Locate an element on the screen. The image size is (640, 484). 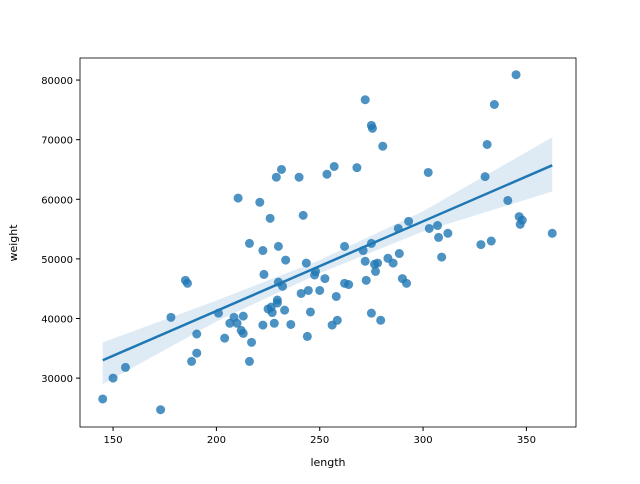
y-tick-label: 80000 is located at coordinates (57, 81).